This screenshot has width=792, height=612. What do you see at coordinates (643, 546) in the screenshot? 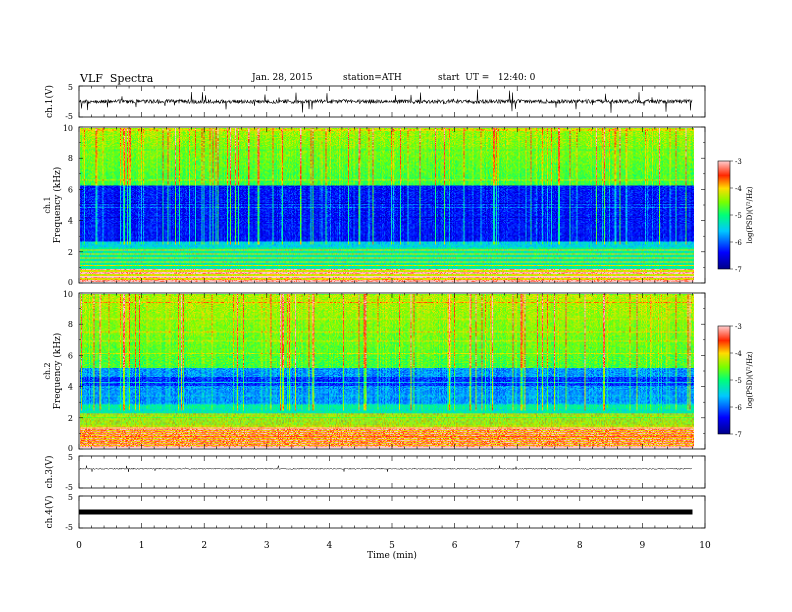
I see `x-tick-label: 9` at bounding box center [643, 546].